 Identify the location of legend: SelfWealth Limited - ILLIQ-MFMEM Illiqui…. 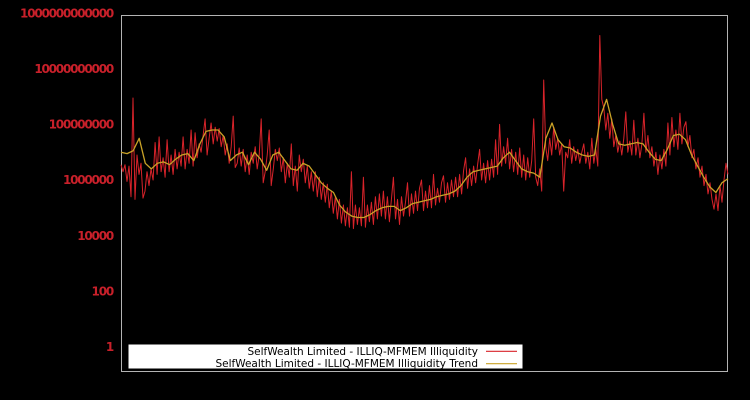
(325, 357).